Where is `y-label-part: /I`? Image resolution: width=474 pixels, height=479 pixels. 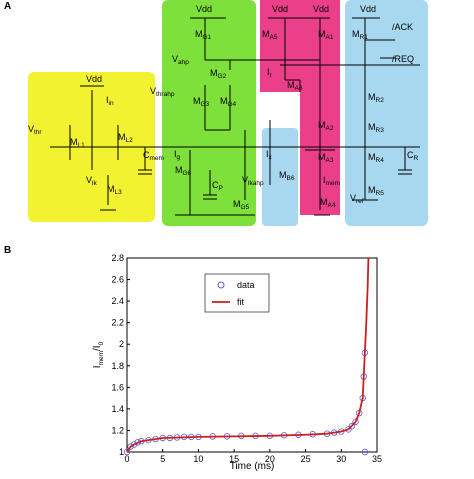
y-label-part: /I is located at coordinates (97, 348).